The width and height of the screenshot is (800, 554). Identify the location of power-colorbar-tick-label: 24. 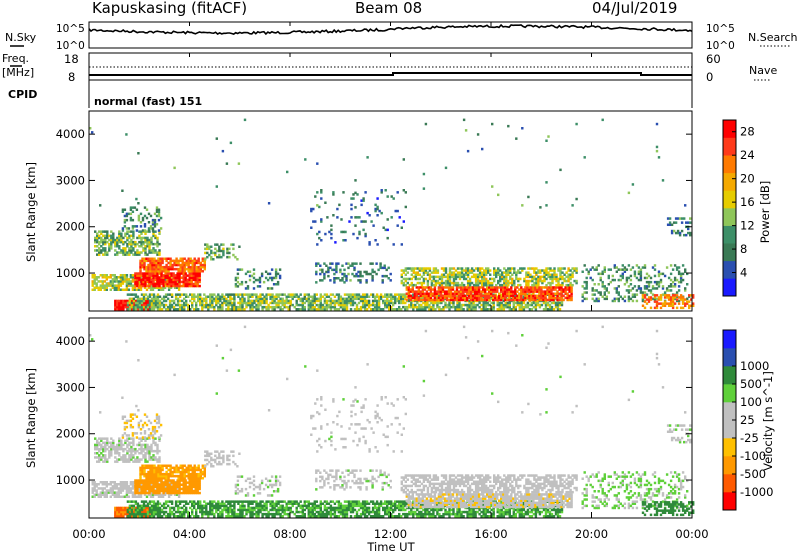
(747, 155).